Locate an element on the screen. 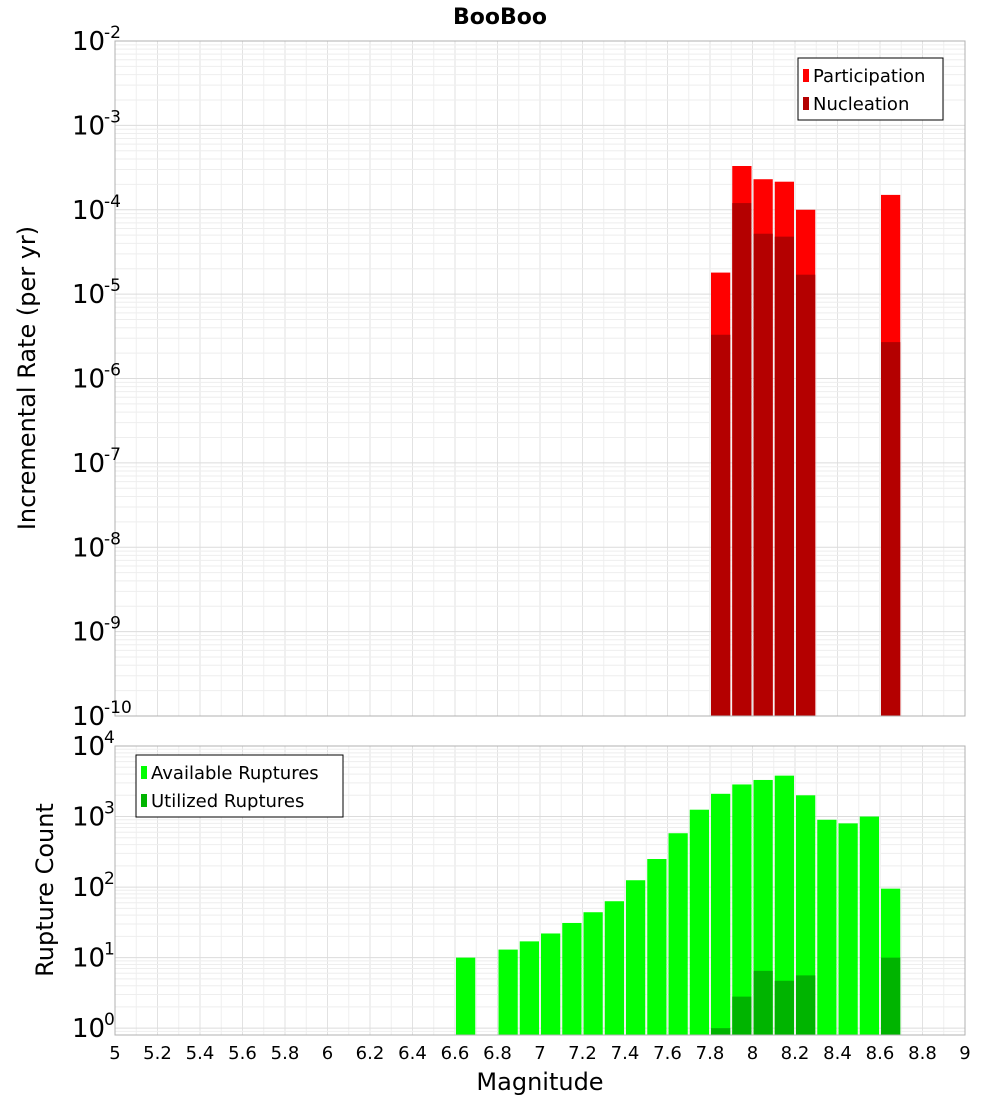  y-tick-label: 10⁻¹⁰ is located at coordinates (102, 715).